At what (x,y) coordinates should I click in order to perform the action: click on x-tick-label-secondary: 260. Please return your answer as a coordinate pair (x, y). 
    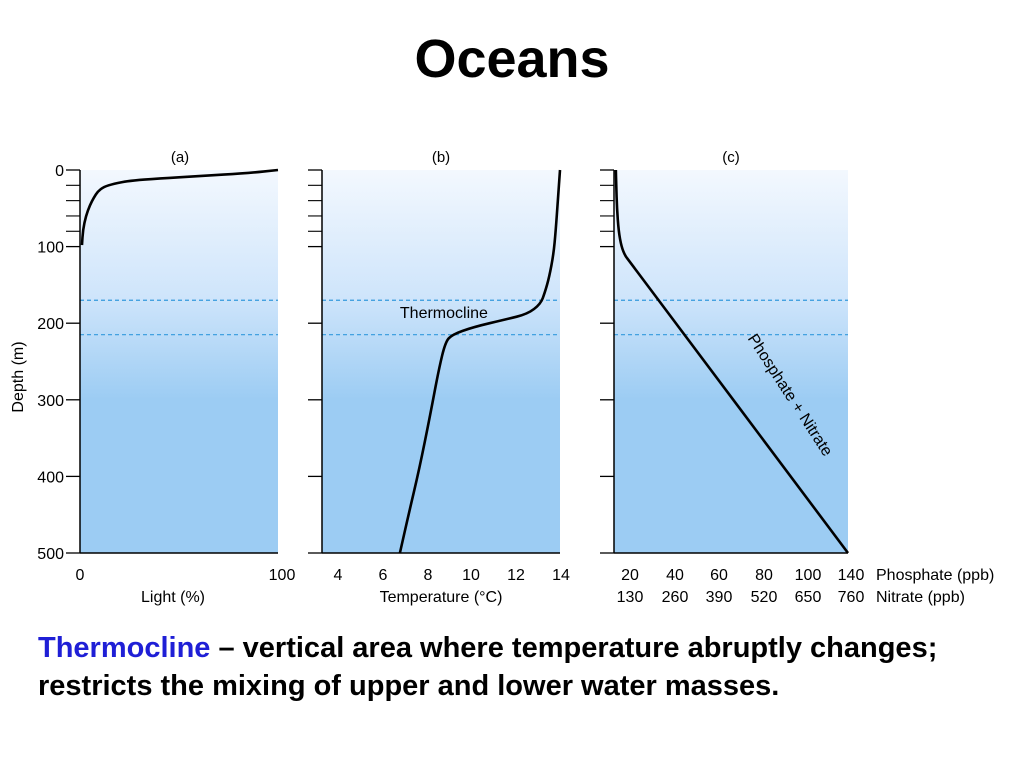
    Looking at the image, I should click on (675, 597).